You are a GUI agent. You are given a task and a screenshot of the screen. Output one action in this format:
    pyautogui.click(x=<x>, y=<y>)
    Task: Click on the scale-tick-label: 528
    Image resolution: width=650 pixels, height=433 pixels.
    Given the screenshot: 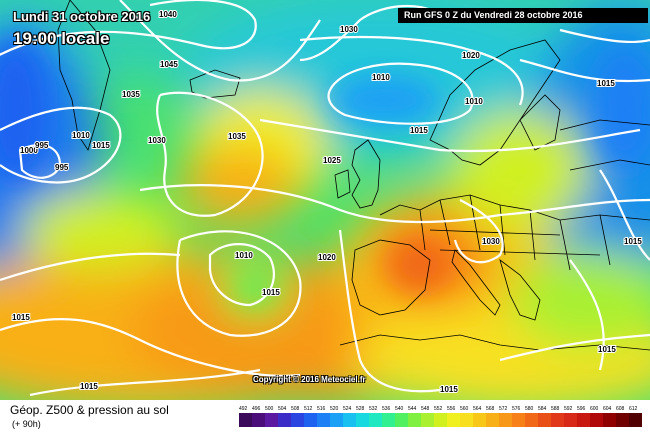 What is the action you would take?
    pyautogui.click(x=360, y=409)
    